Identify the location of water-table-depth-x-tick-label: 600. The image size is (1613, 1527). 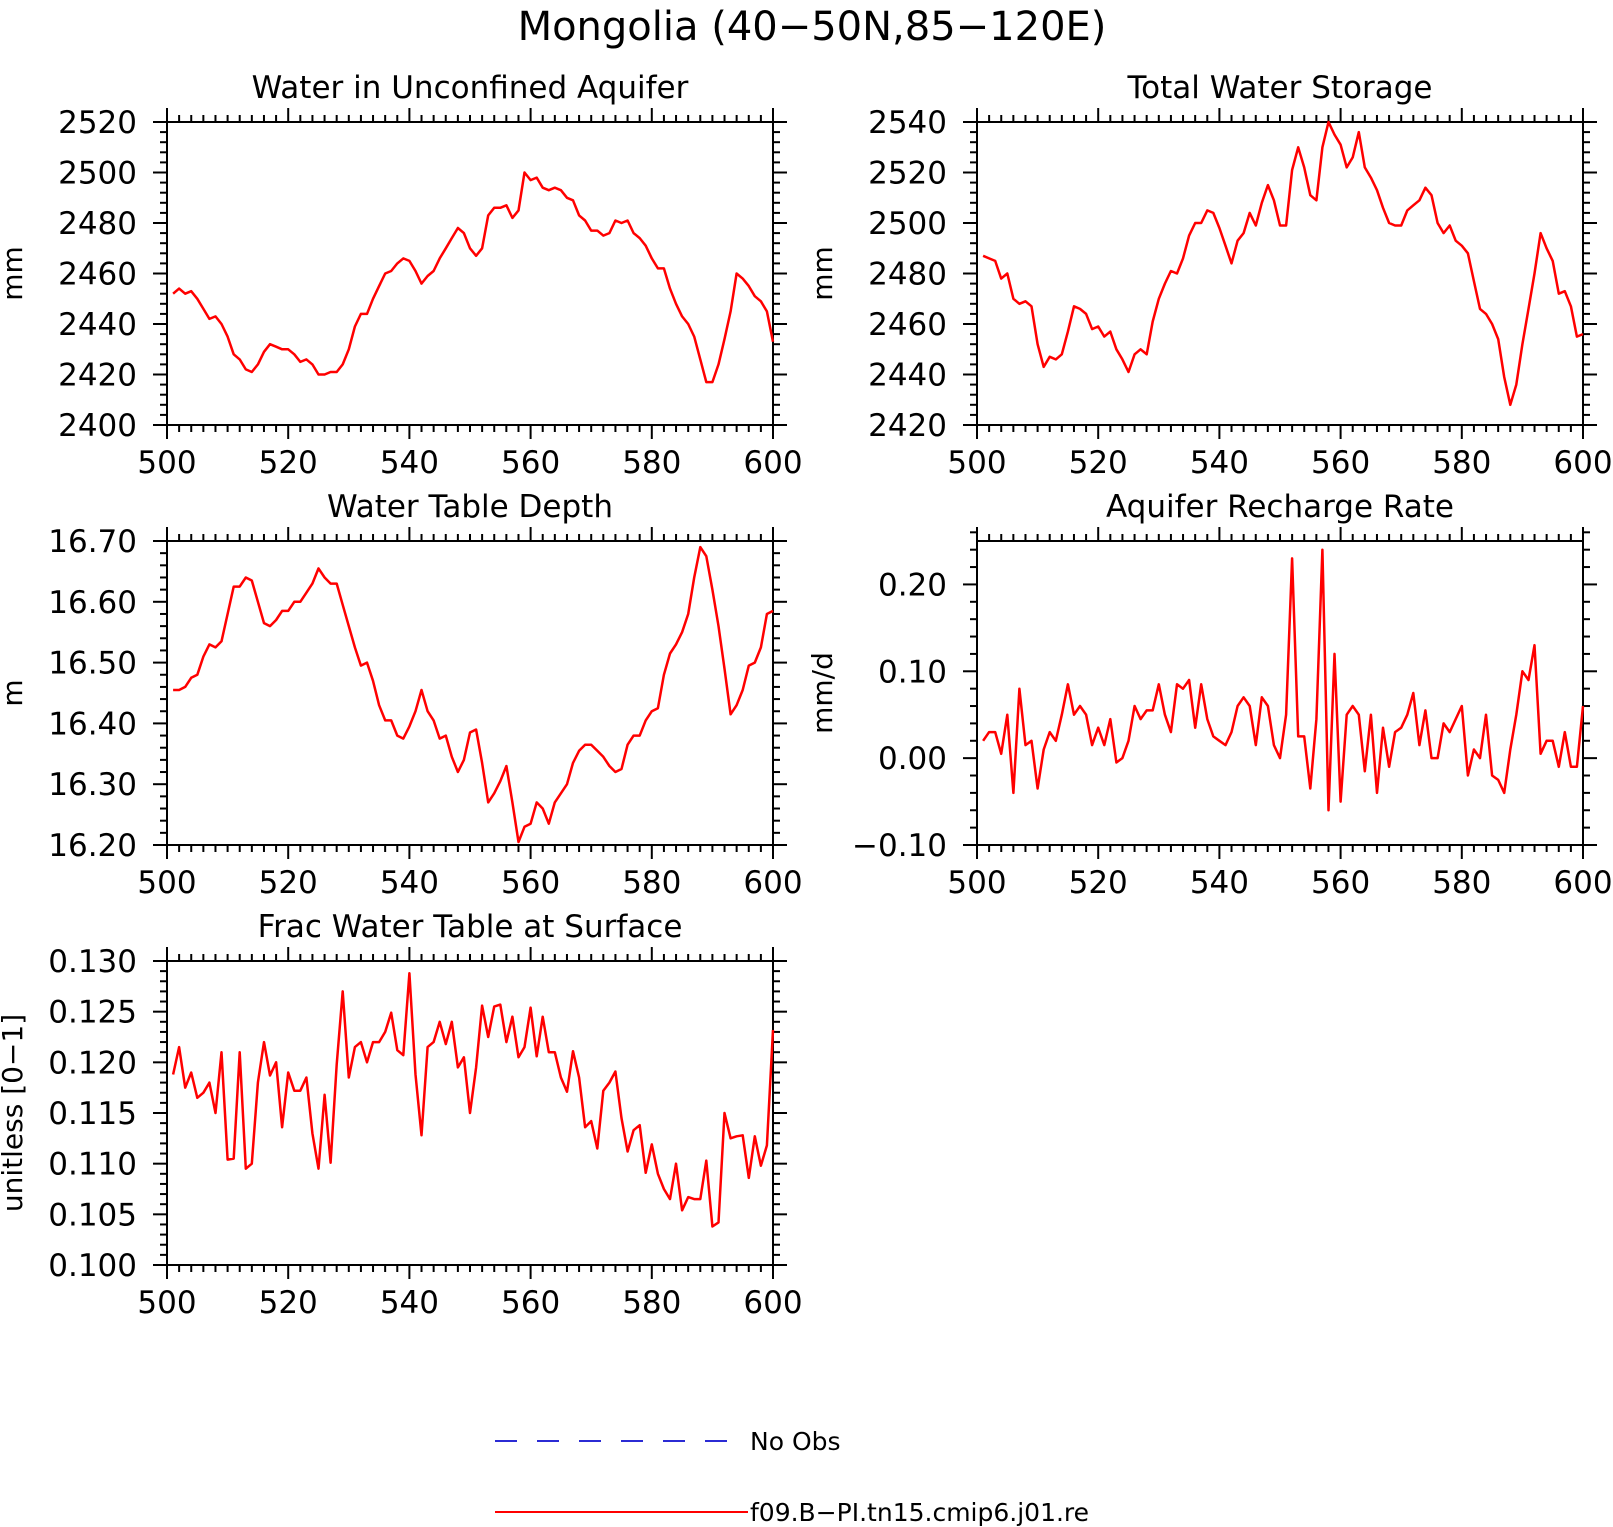
(772, 883).